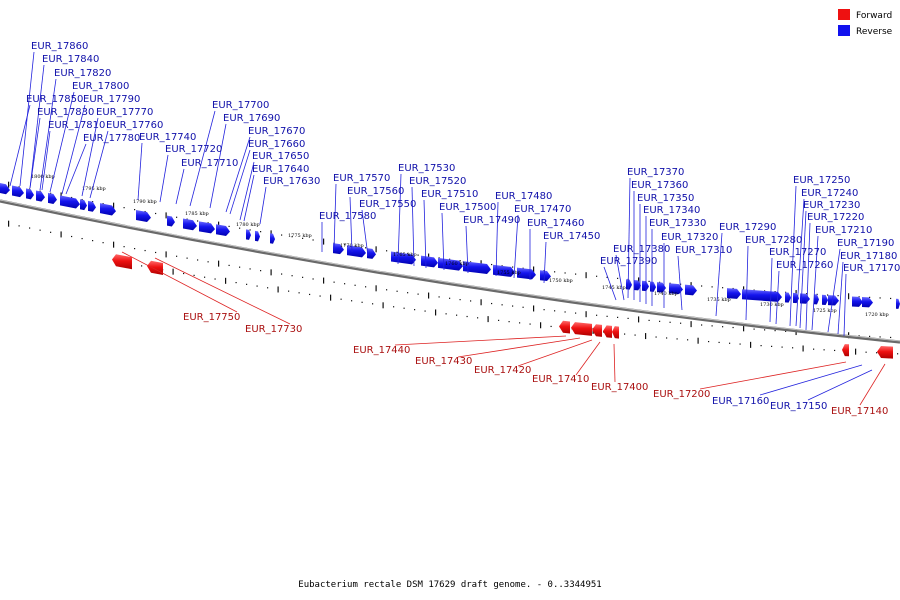 This screenshot has height=600, width=900. I want to click on tick-label: 1720 kbp, so click(877, 315).